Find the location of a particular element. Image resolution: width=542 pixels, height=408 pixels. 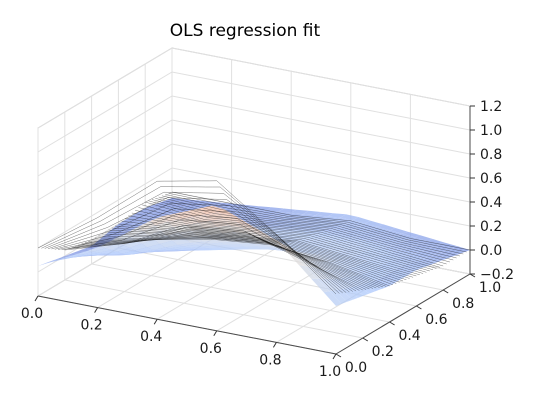

x-tick-label: 0.6 is located at coordinates (211, 349).